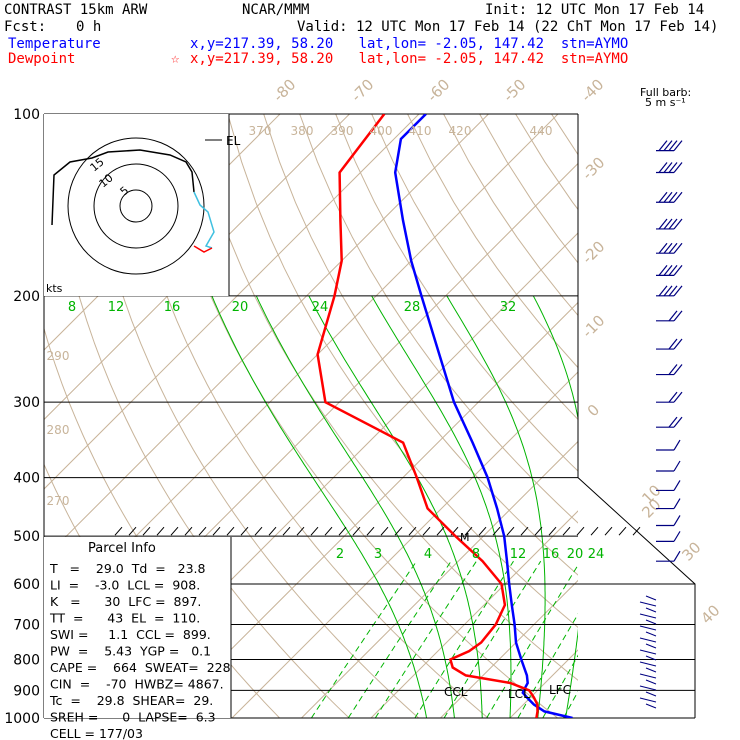  I want to click on moist-adiabat-line, so click(615, 507).